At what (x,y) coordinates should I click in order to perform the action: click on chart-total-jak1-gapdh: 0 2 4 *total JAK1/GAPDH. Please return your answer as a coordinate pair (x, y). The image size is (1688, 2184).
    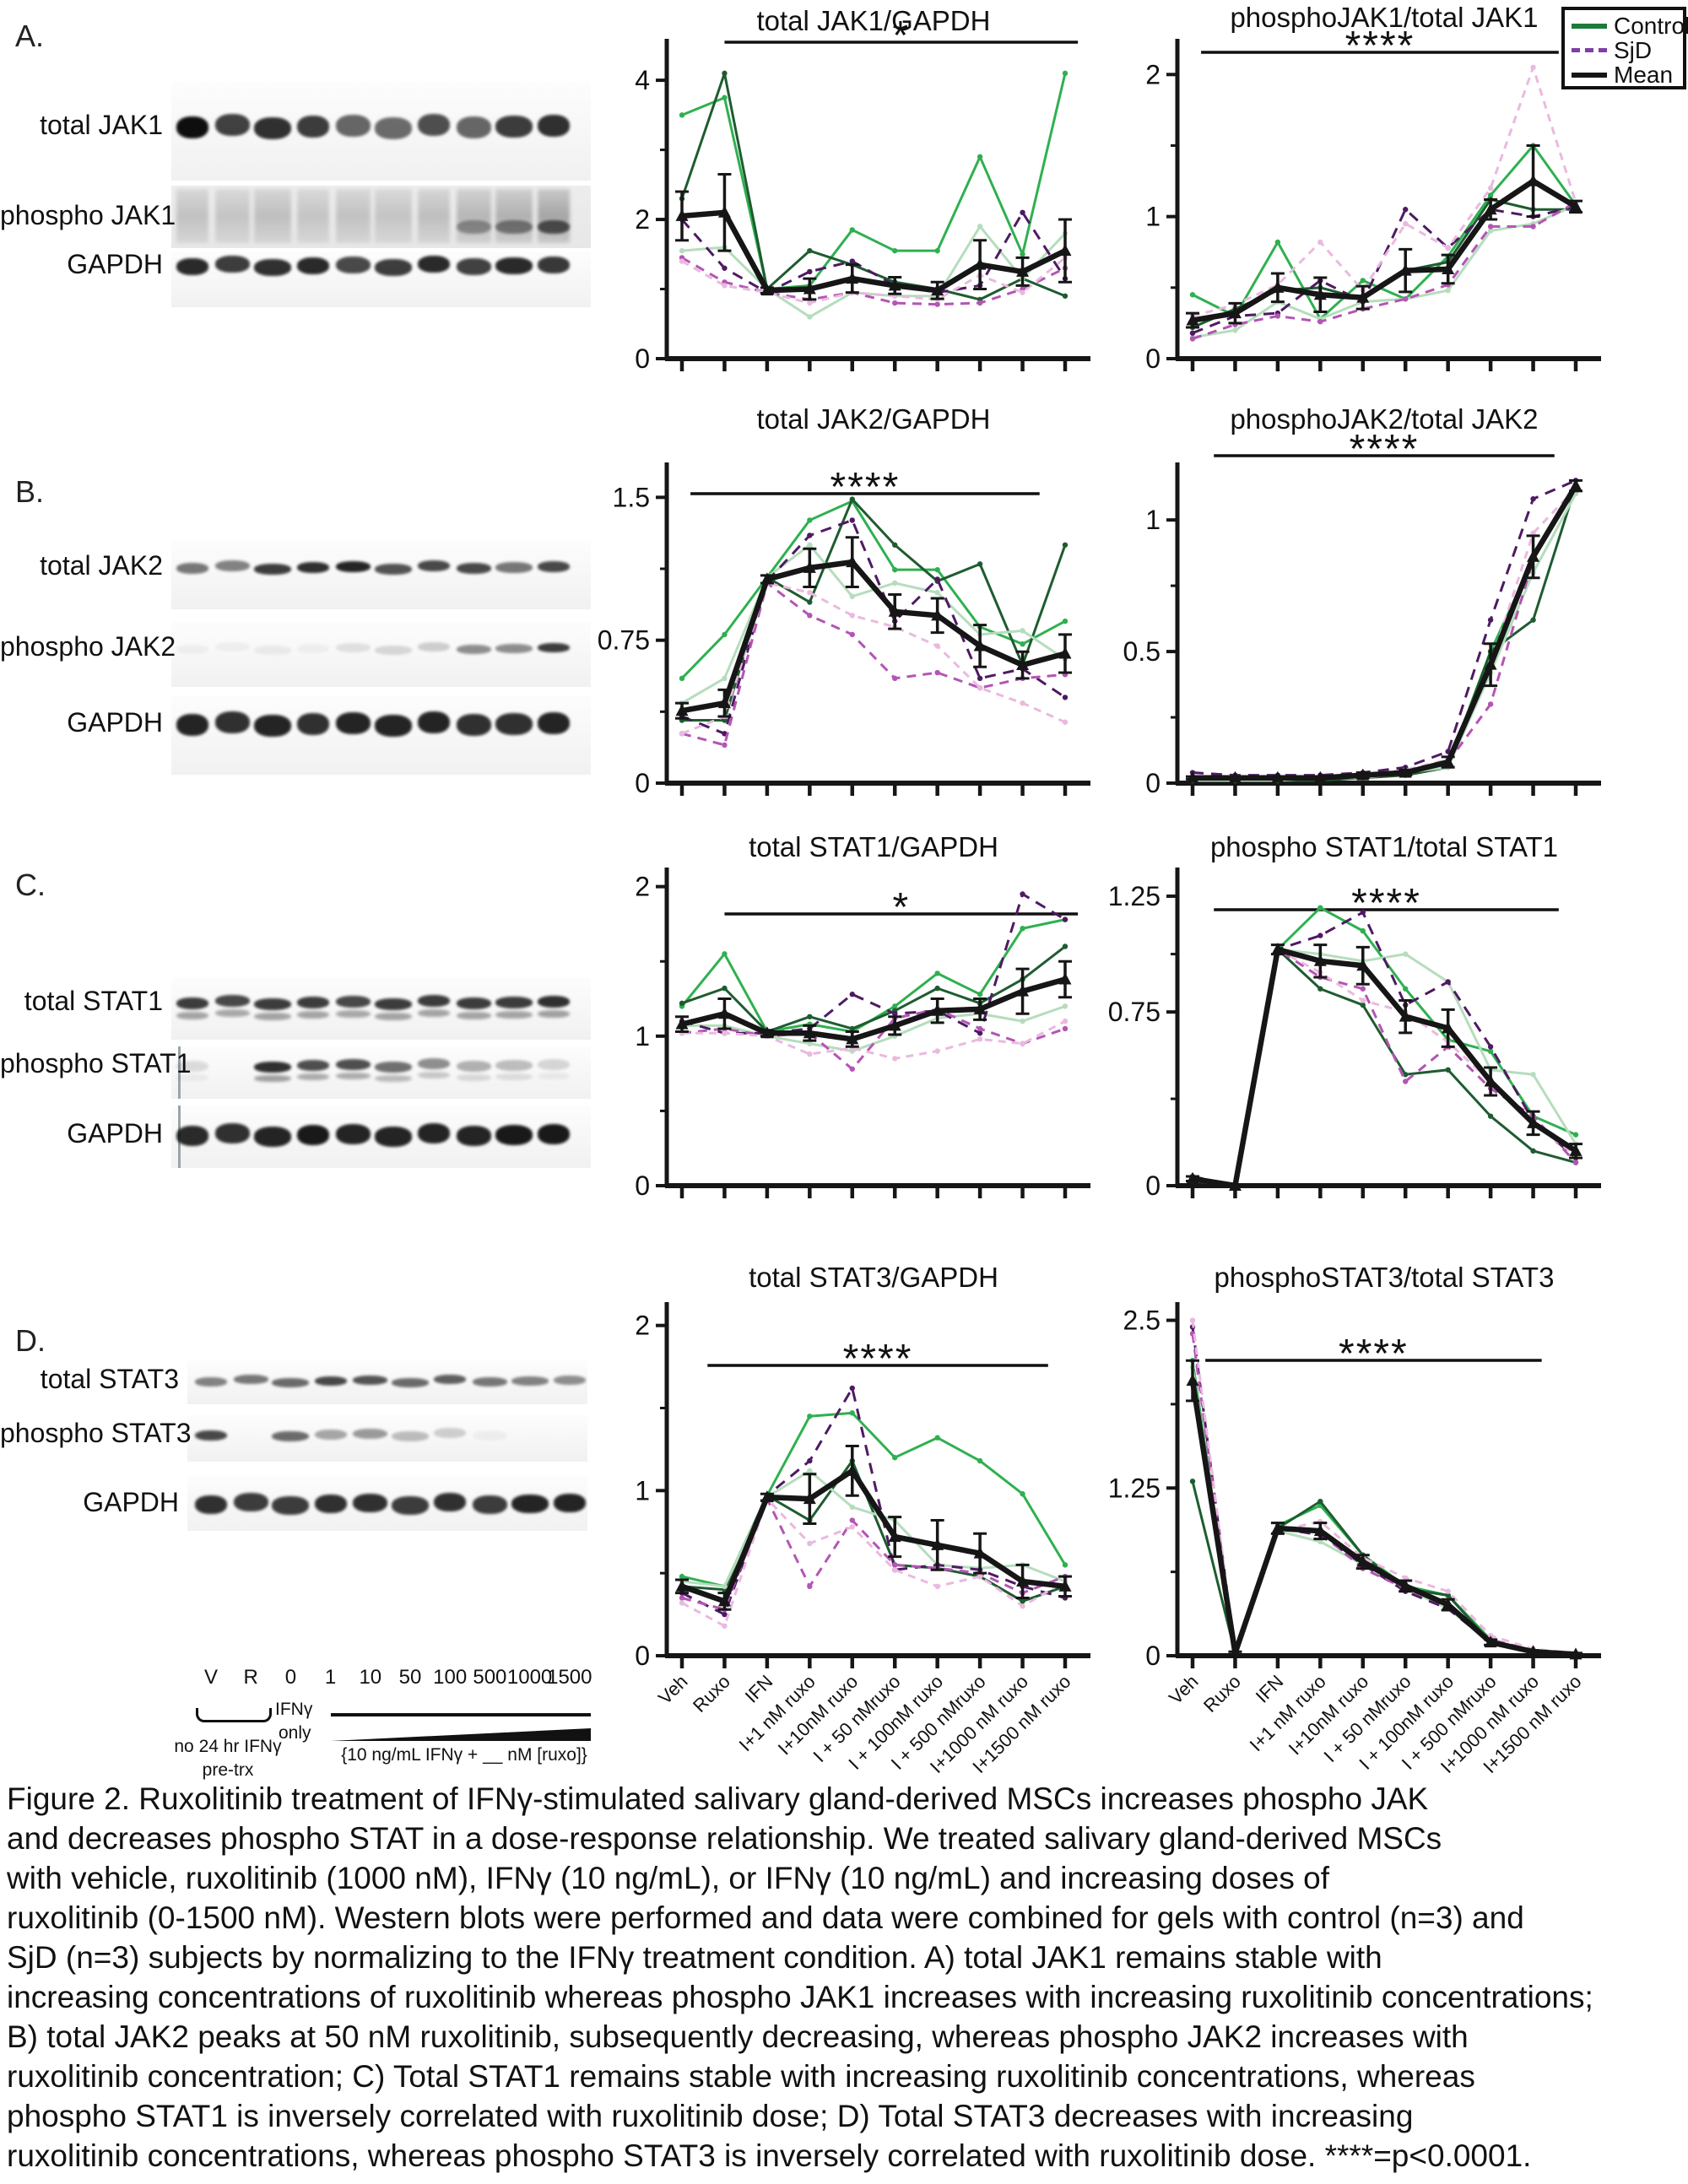
    Looking at the image, I should click on (862, 189).